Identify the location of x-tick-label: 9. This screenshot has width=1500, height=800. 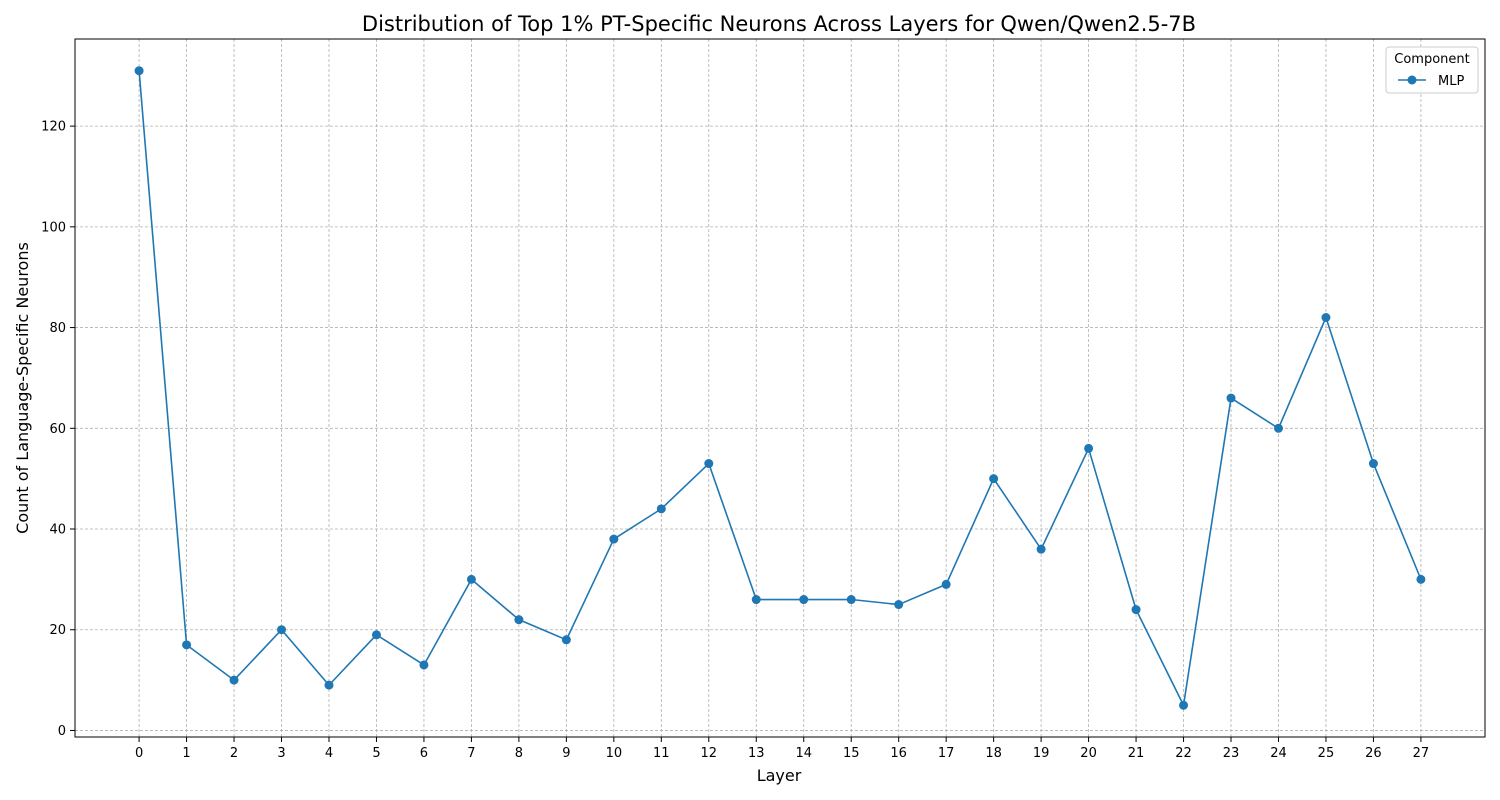
(566, 753).